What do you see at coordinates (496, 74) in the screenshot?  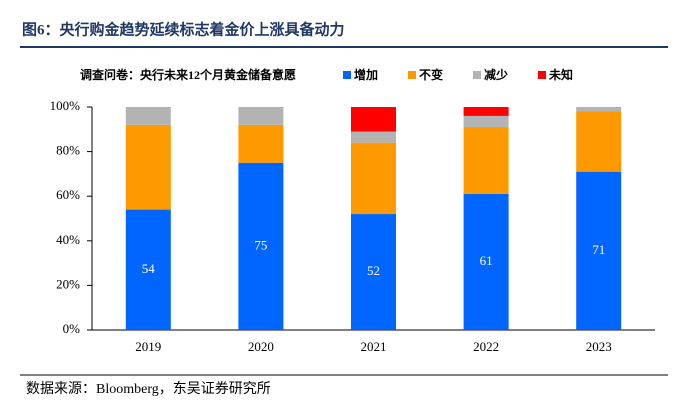 I see `legend-label: 减少` at bounding box center [496, 74].